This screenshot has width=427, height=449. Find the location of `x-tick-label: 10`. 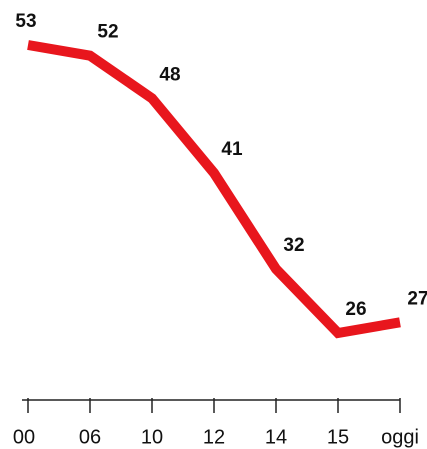

x-tick-label: 10 is located at coordinates (152, 437).